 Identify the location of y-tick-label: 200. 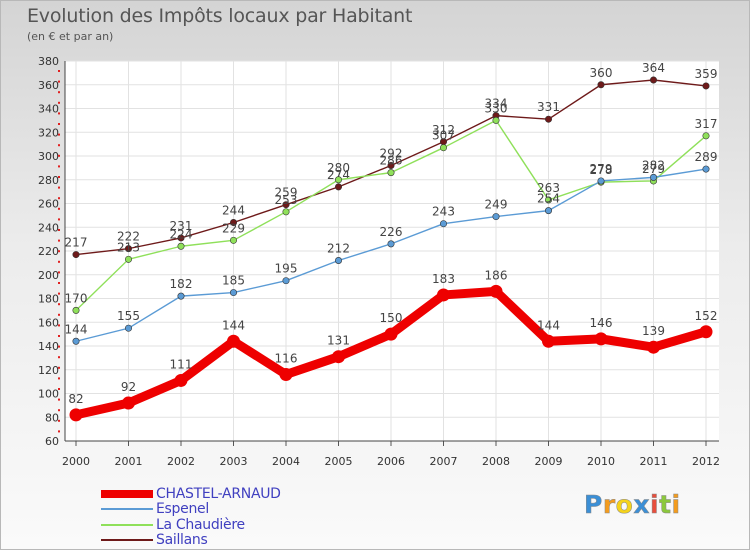
(48, 275).